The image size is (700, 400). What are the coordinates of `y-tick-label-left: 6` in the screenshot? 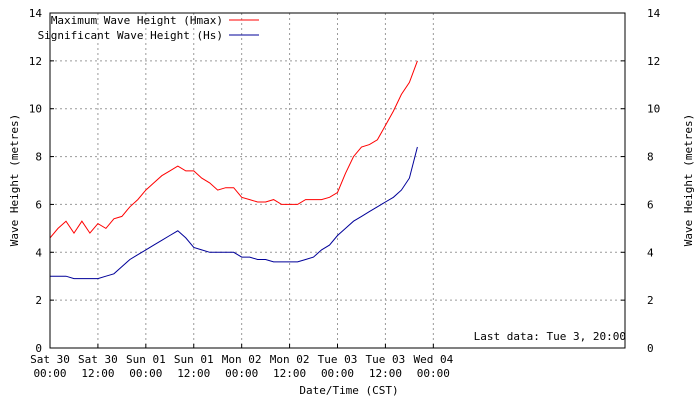 It's located at (38, 204).